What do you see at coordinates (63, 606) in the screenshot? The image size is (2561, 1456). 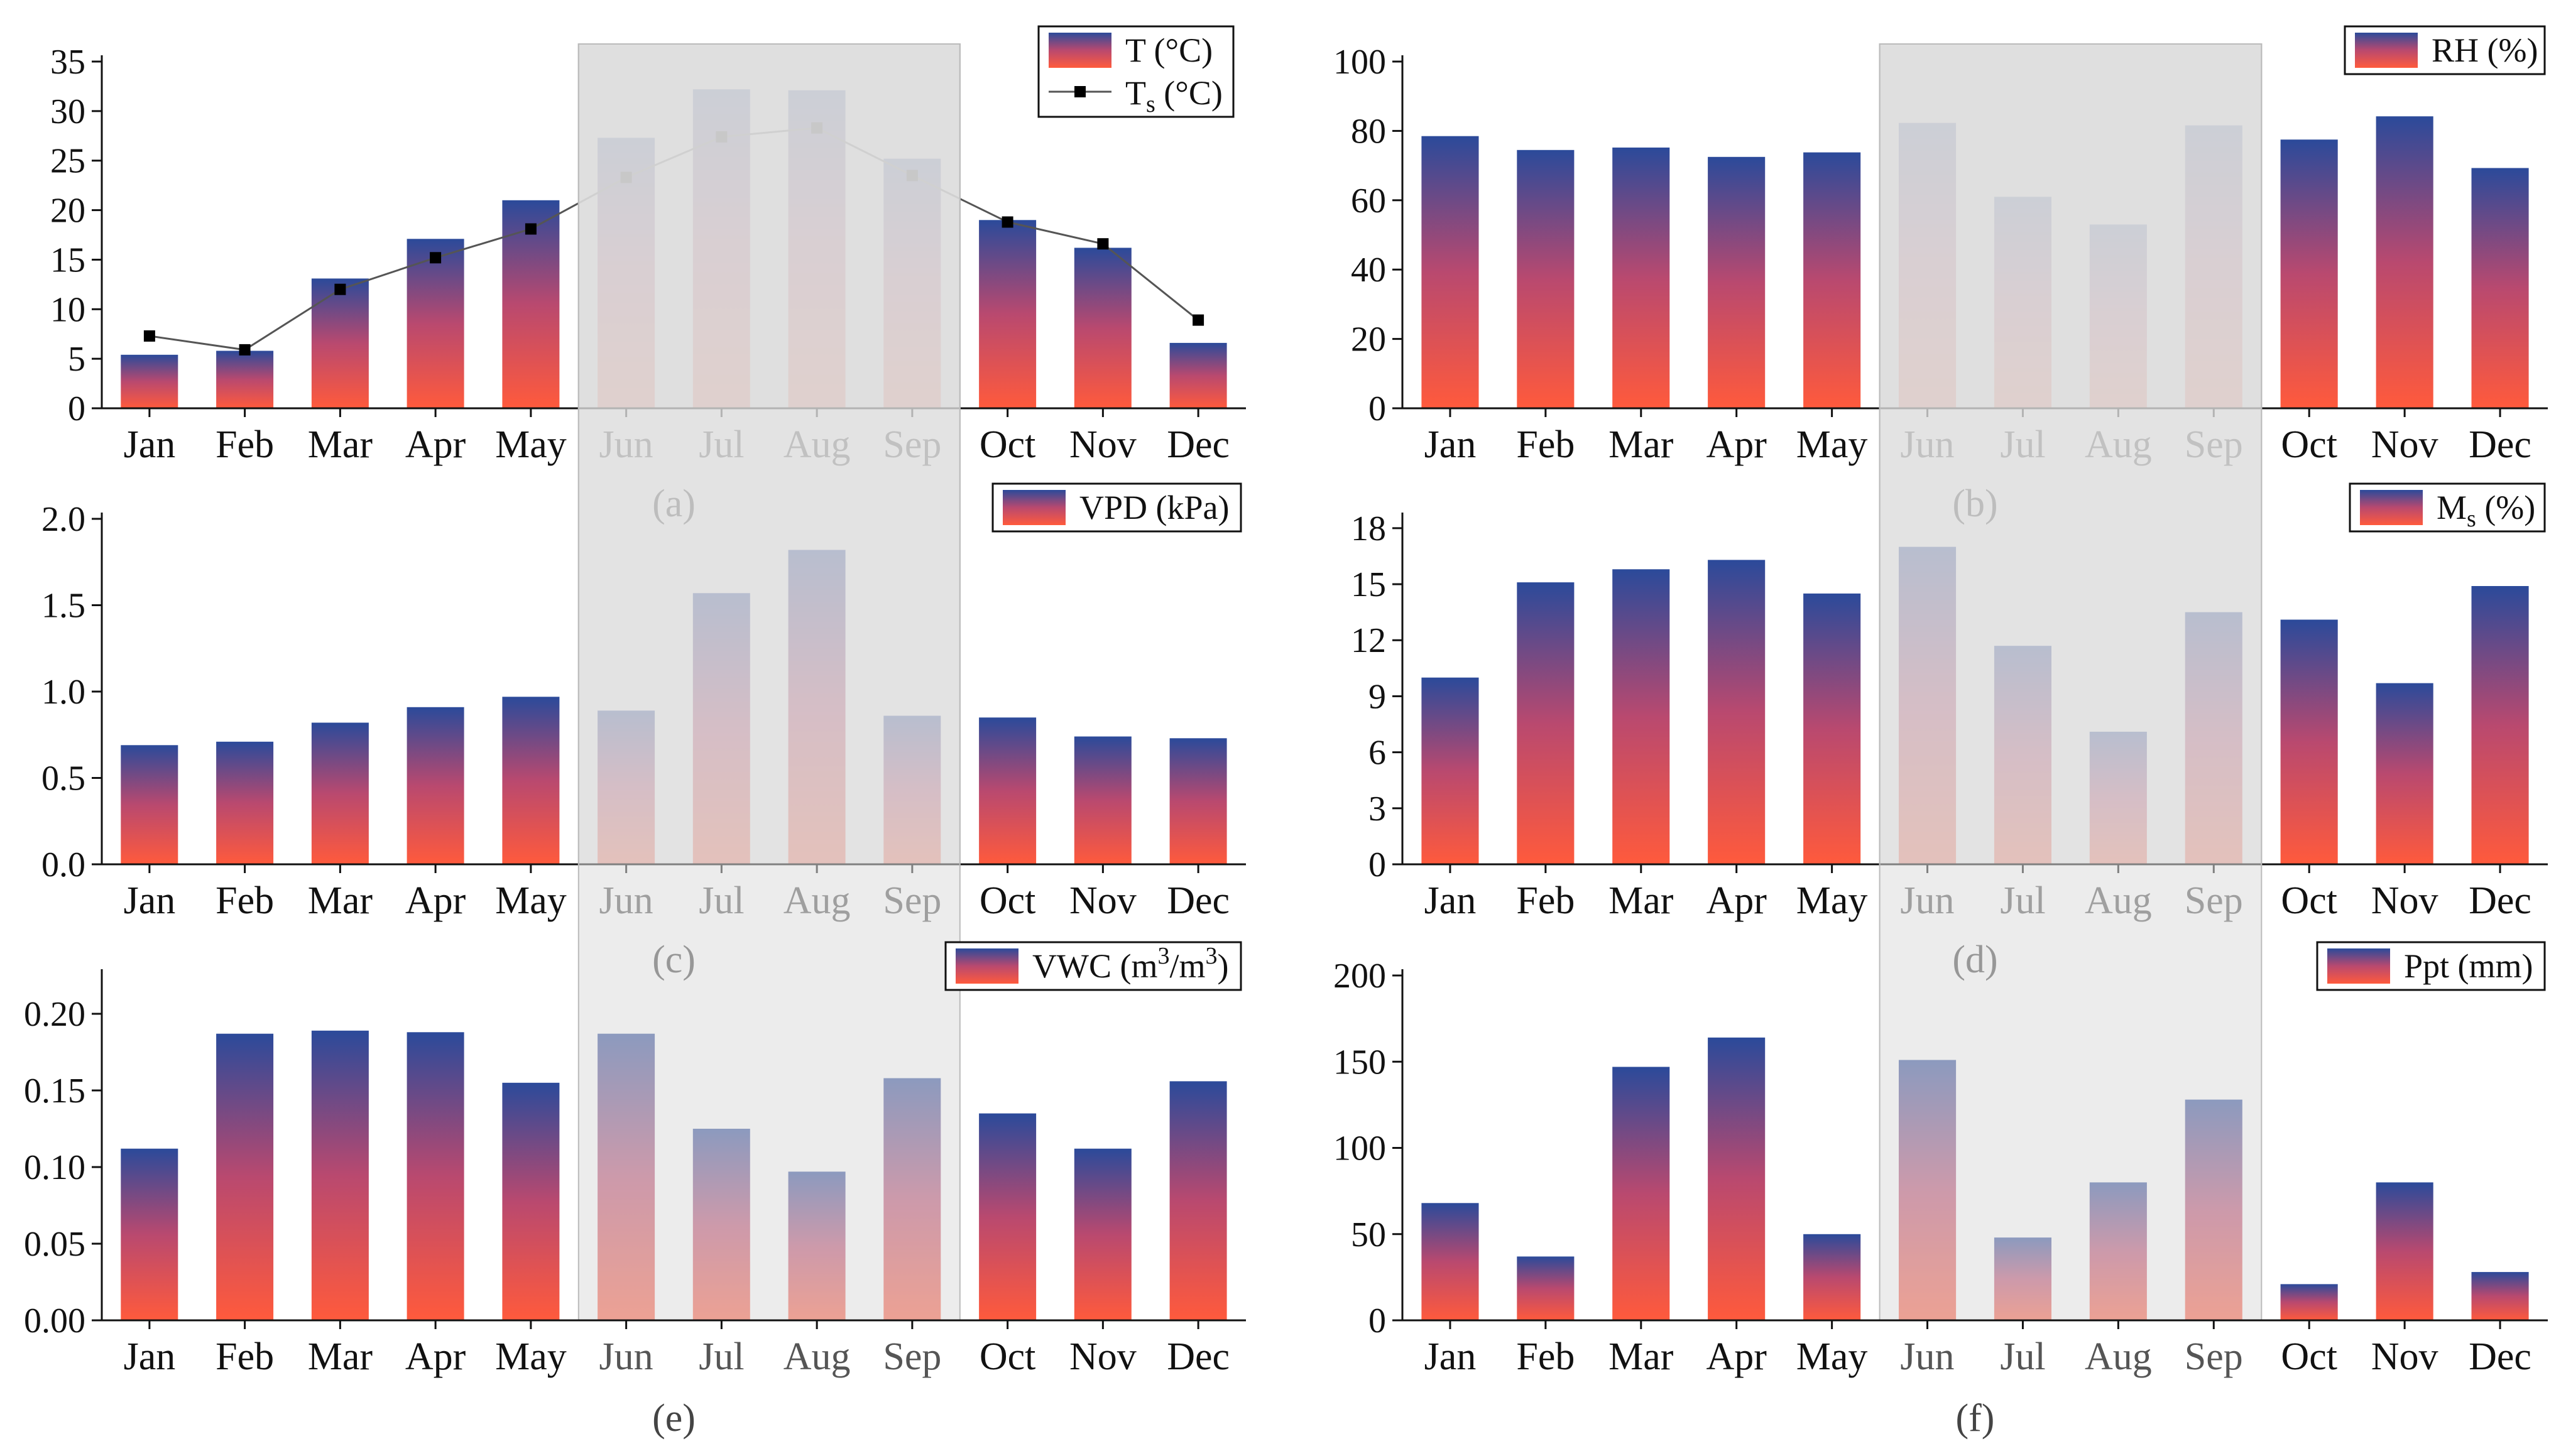 I see `y-tick-label: 1.5` at bounding box center [63, 606].